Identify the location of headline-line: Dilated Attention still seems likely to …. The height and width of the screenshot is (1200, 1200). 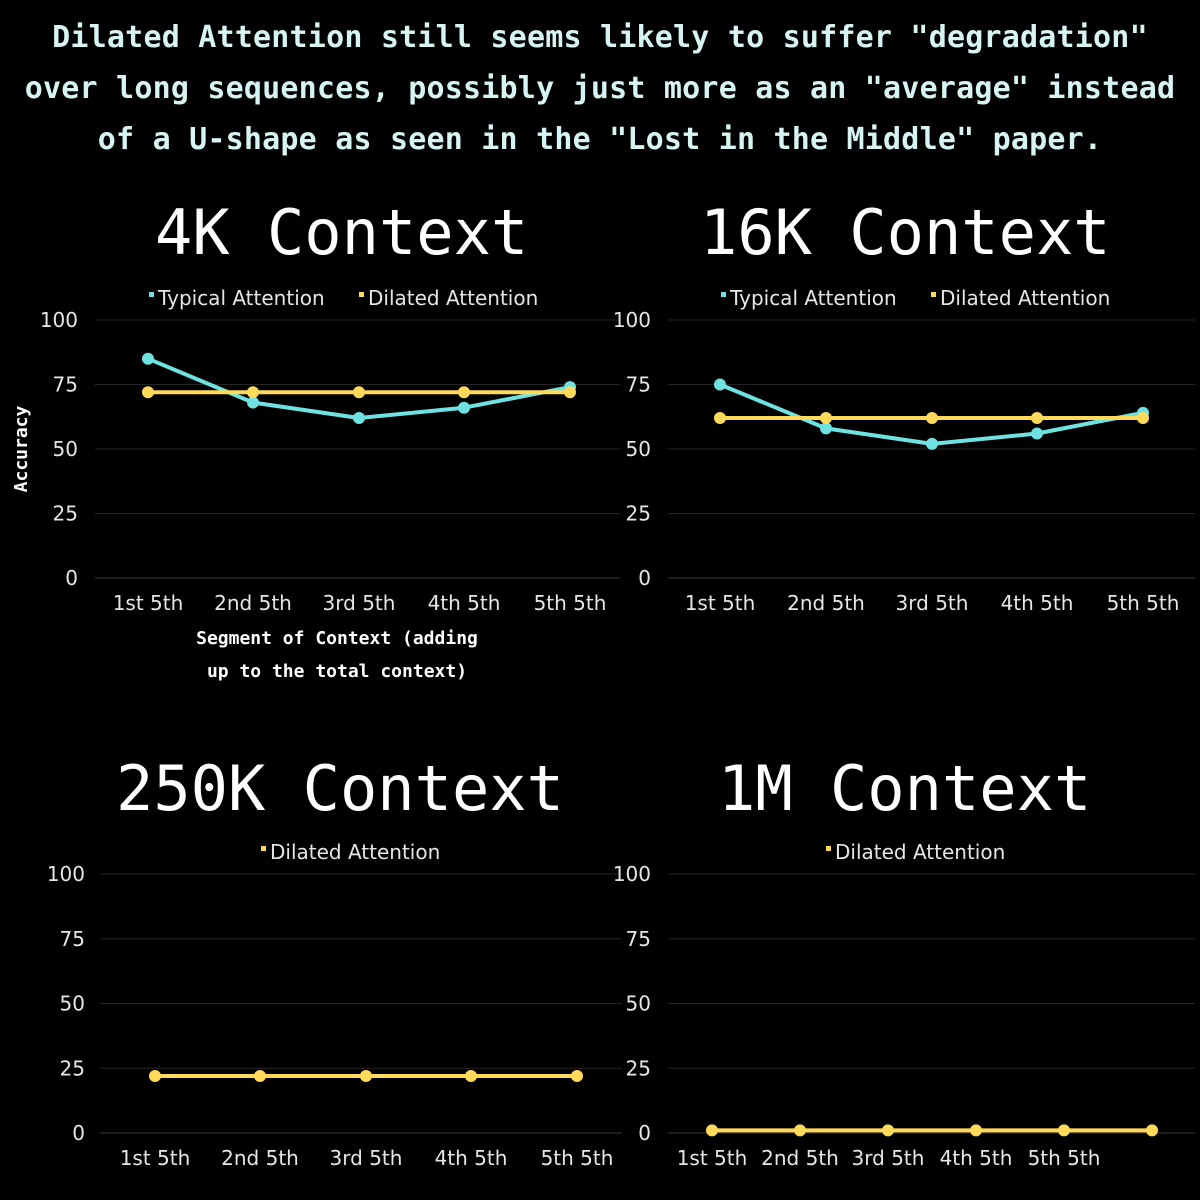
(600, 37).